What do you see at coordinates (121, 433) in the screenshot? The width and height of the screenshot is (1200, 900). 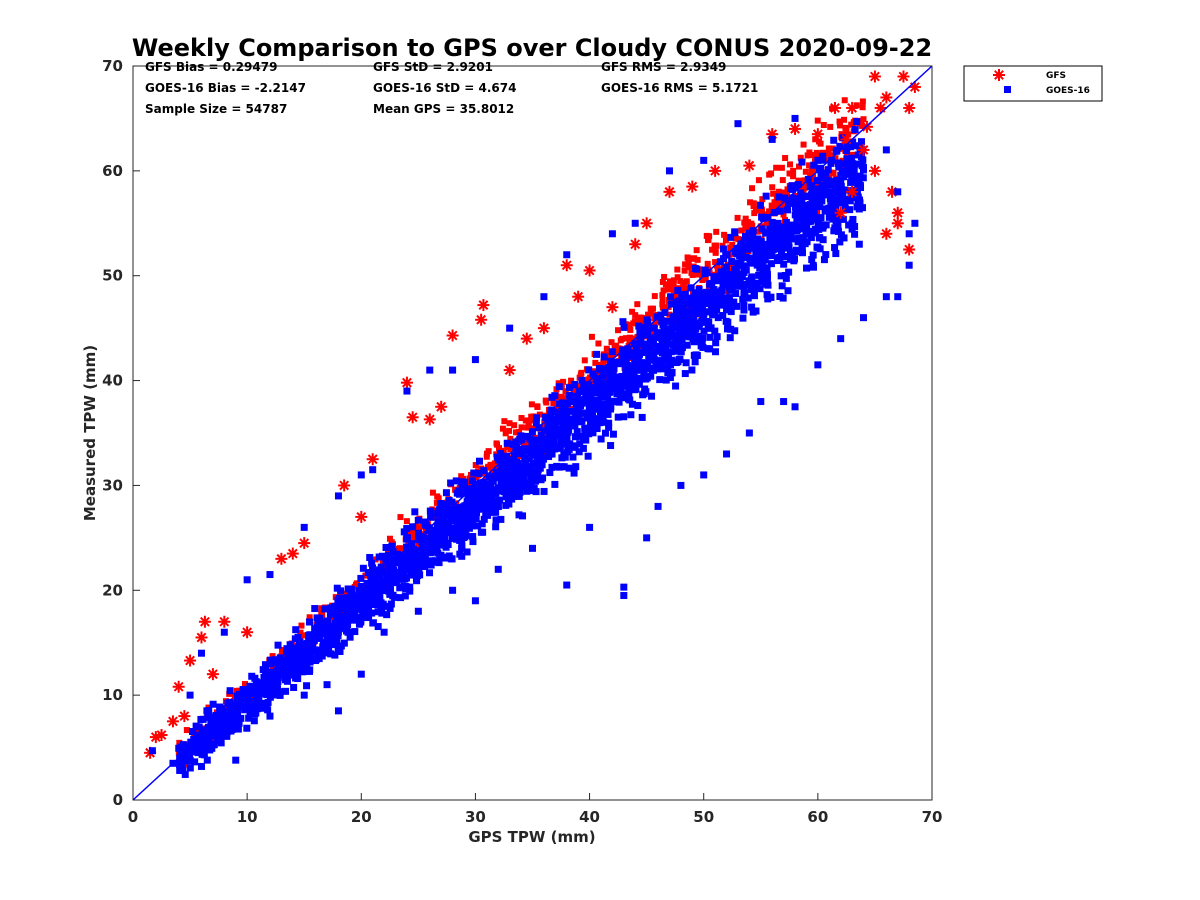 I see `y-axis: 0 10 20 30 40 50 60 70` at bounding box center [121, 433].